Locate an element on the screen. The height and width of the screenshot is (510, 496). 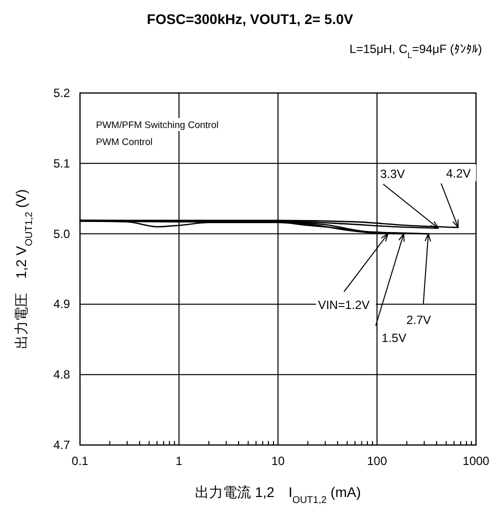
annotation: PWM/PFM Switching Control is located at coordinates (157, 125).